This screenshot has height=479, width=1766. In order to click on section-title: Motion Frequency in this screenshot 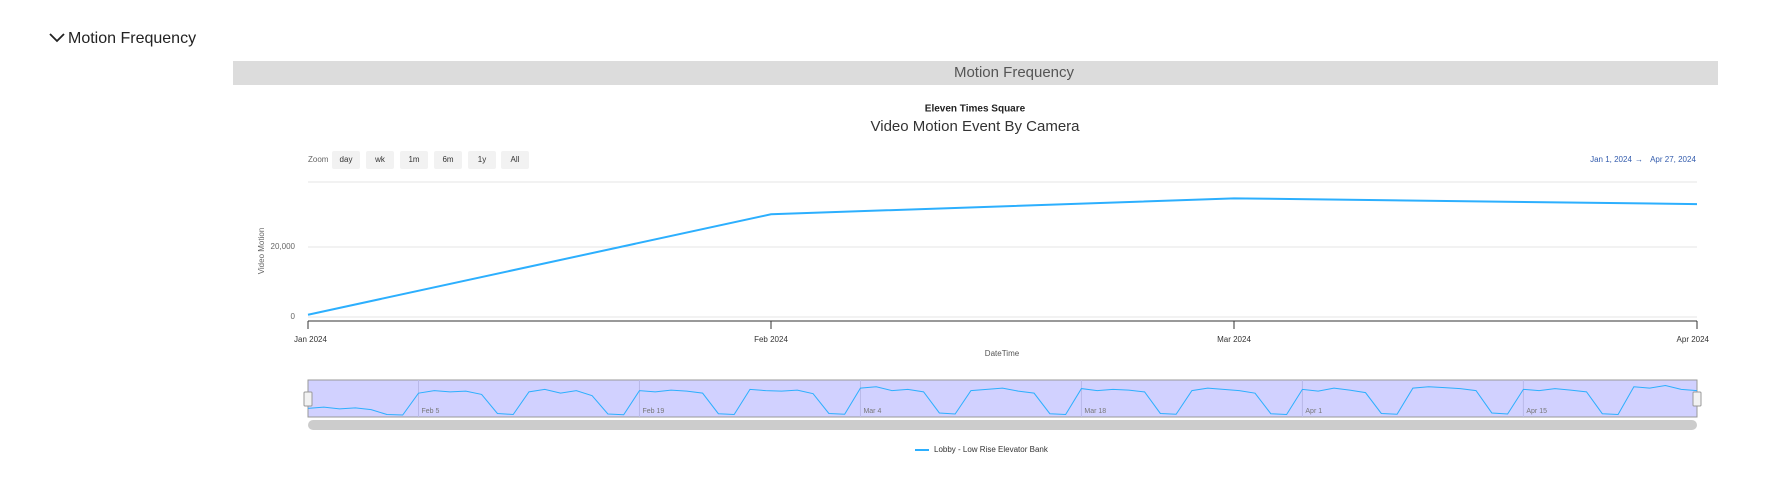, I will do `click(132, 38)`.